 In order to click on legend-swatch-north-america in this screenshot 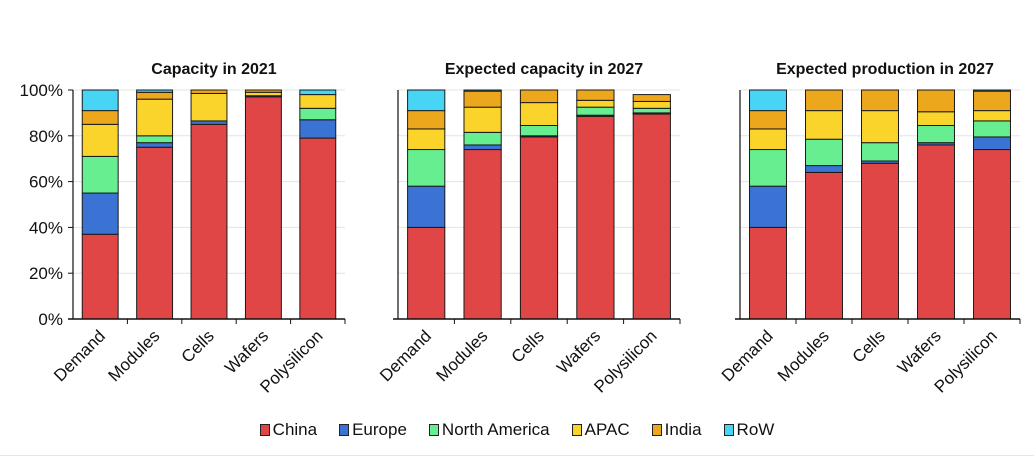, I will do `click(433, 430)`.